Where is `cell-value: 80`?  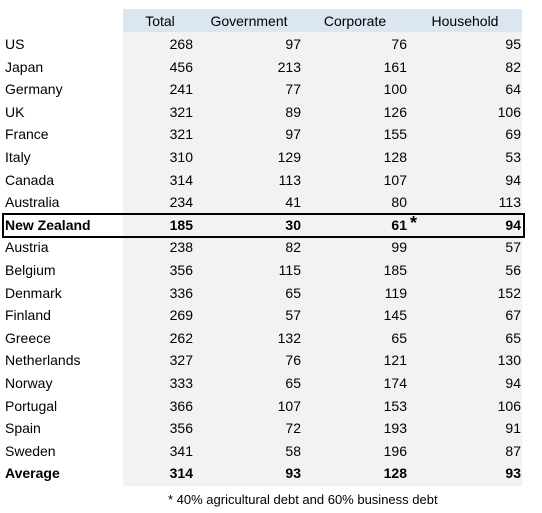 cell-value: 80 is located at coordinates (399, 202).